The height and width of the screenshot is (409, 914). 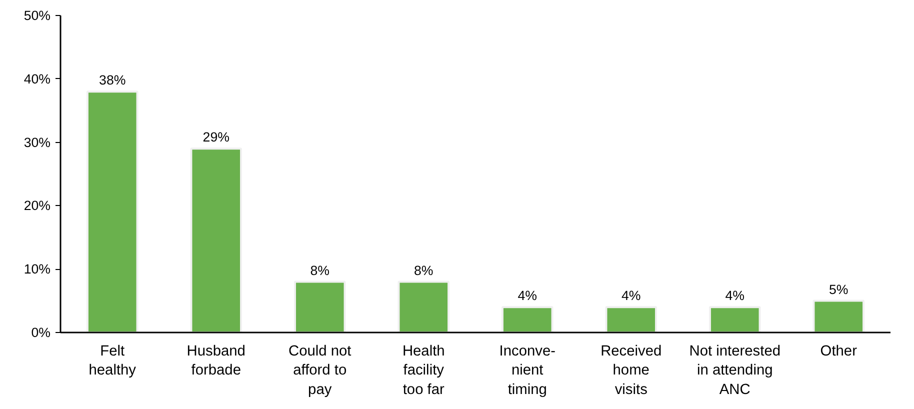 What do you see at coordinates (320, 371) in the screenshot?
I see `x-tick-label: Could not afford to pay` at bounding box center [320, 371].